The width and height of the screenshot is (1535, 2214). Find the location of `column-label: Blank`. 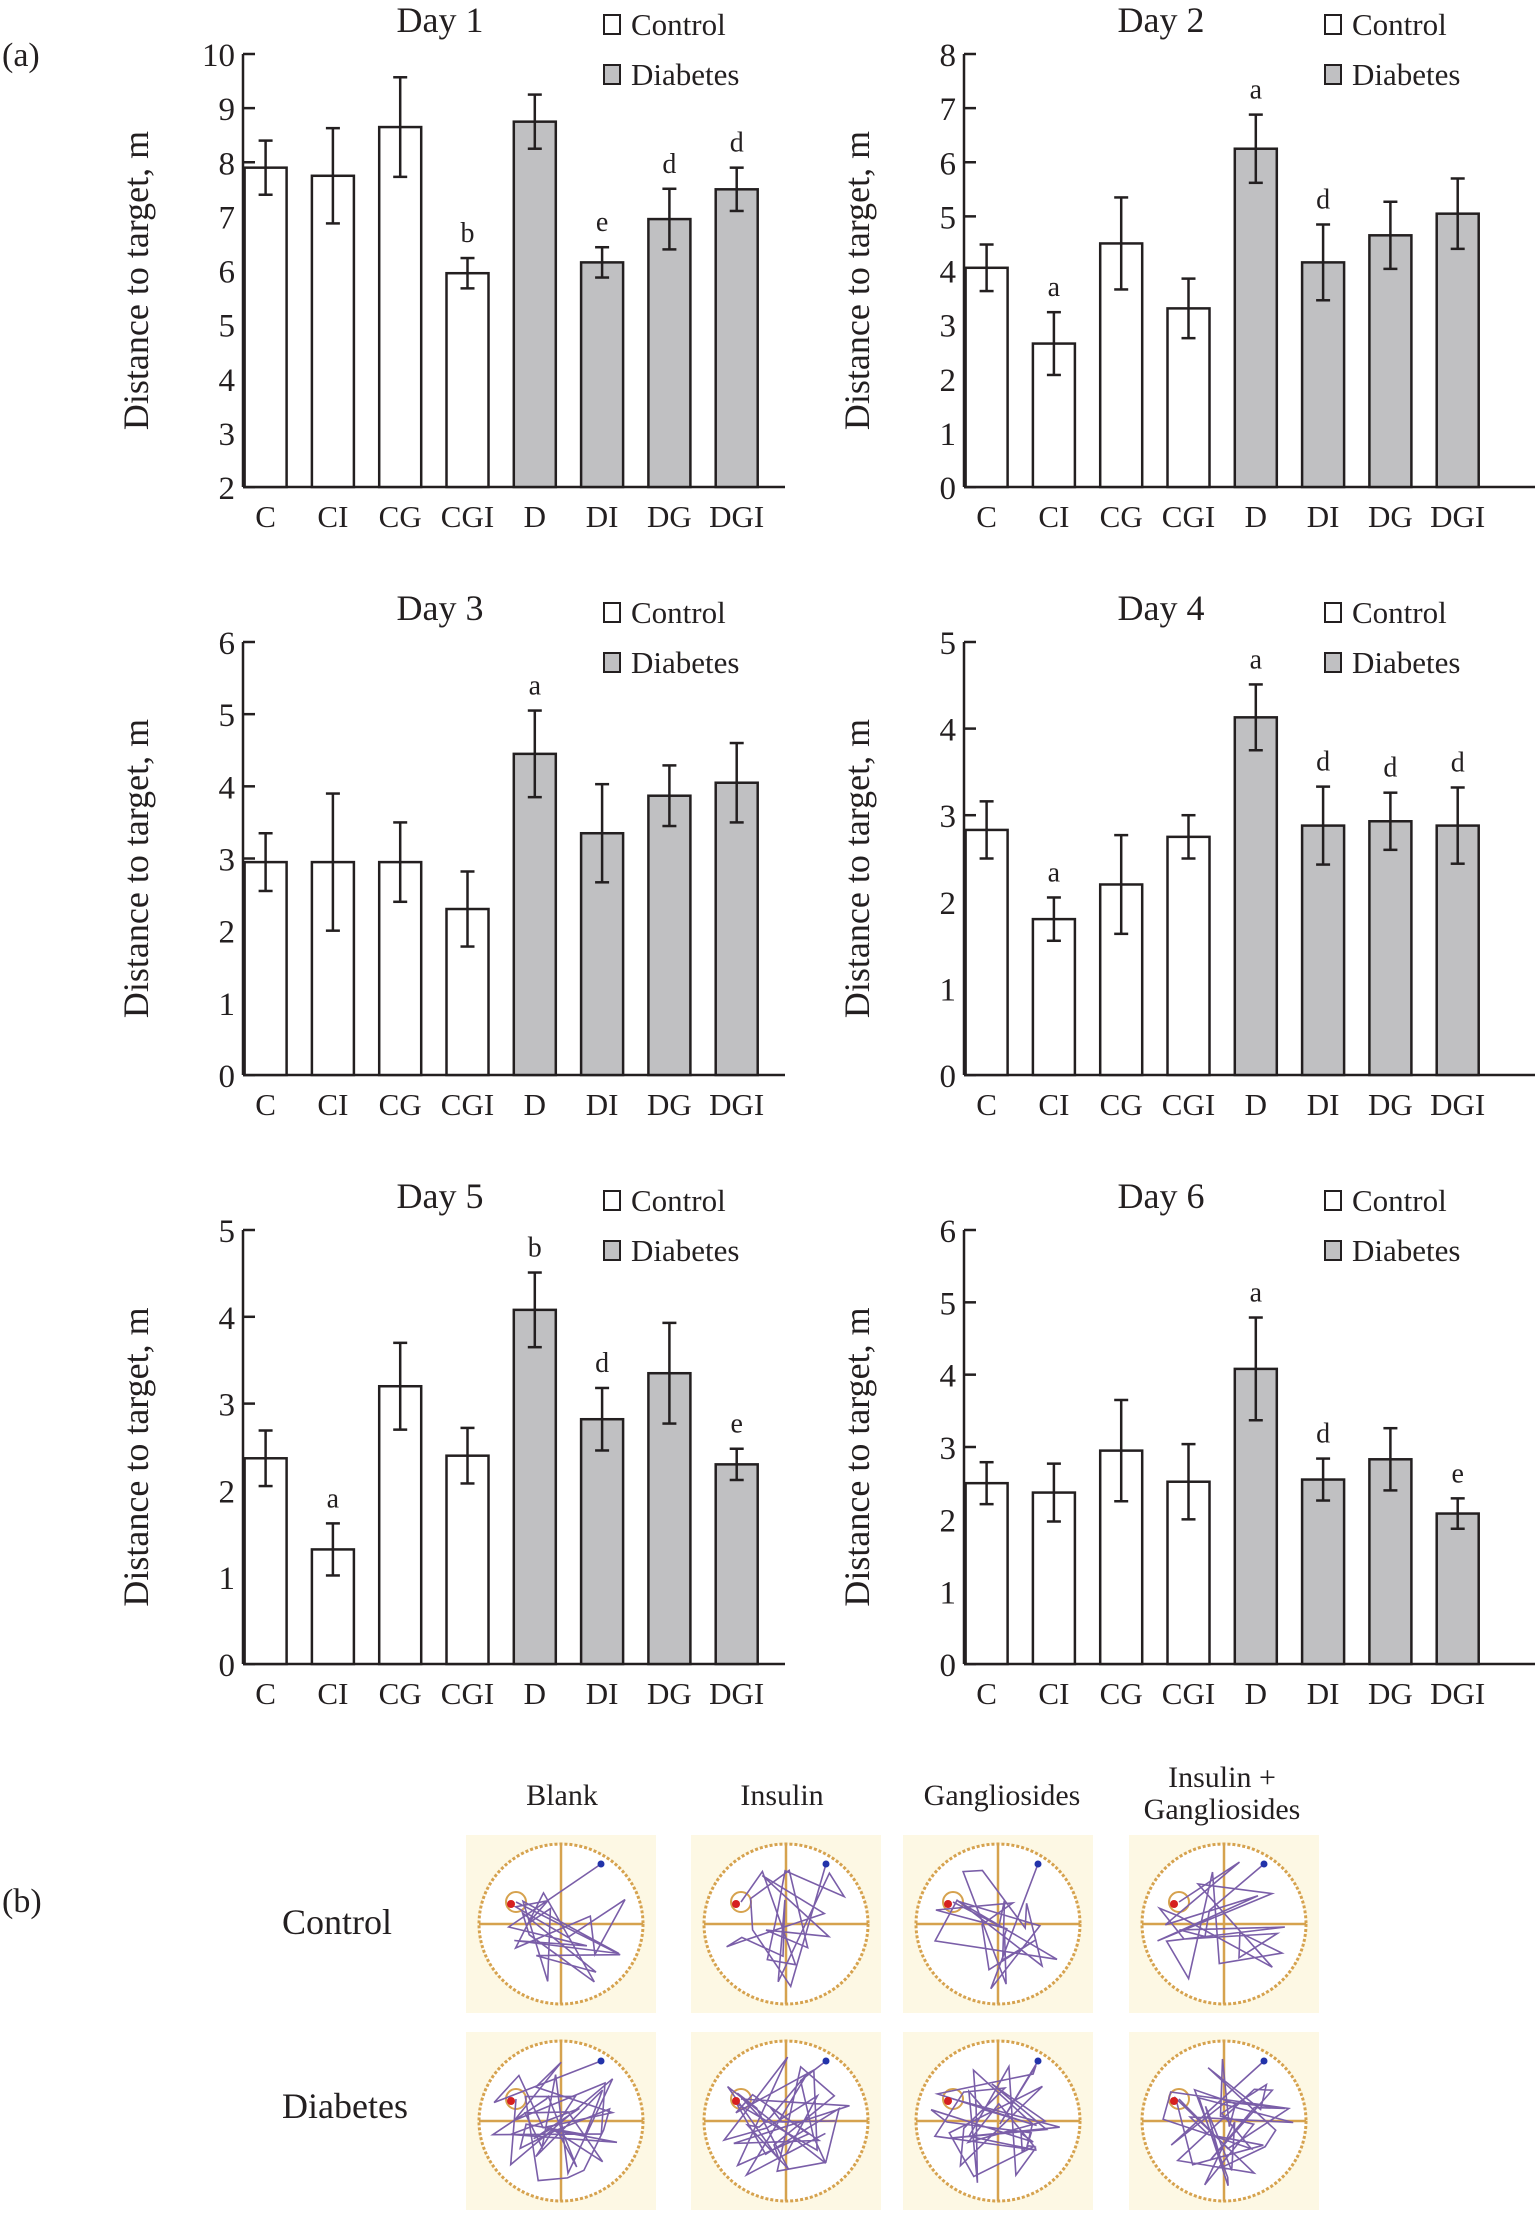

column-label: Blank is located at coordinates (562, 1795).